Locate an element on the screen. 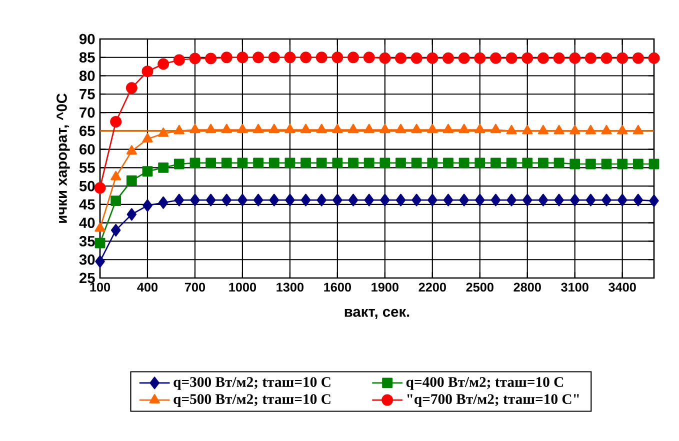 The image size is (679, 441). x-tick-label: 400 is located at coordinates (147, 287).